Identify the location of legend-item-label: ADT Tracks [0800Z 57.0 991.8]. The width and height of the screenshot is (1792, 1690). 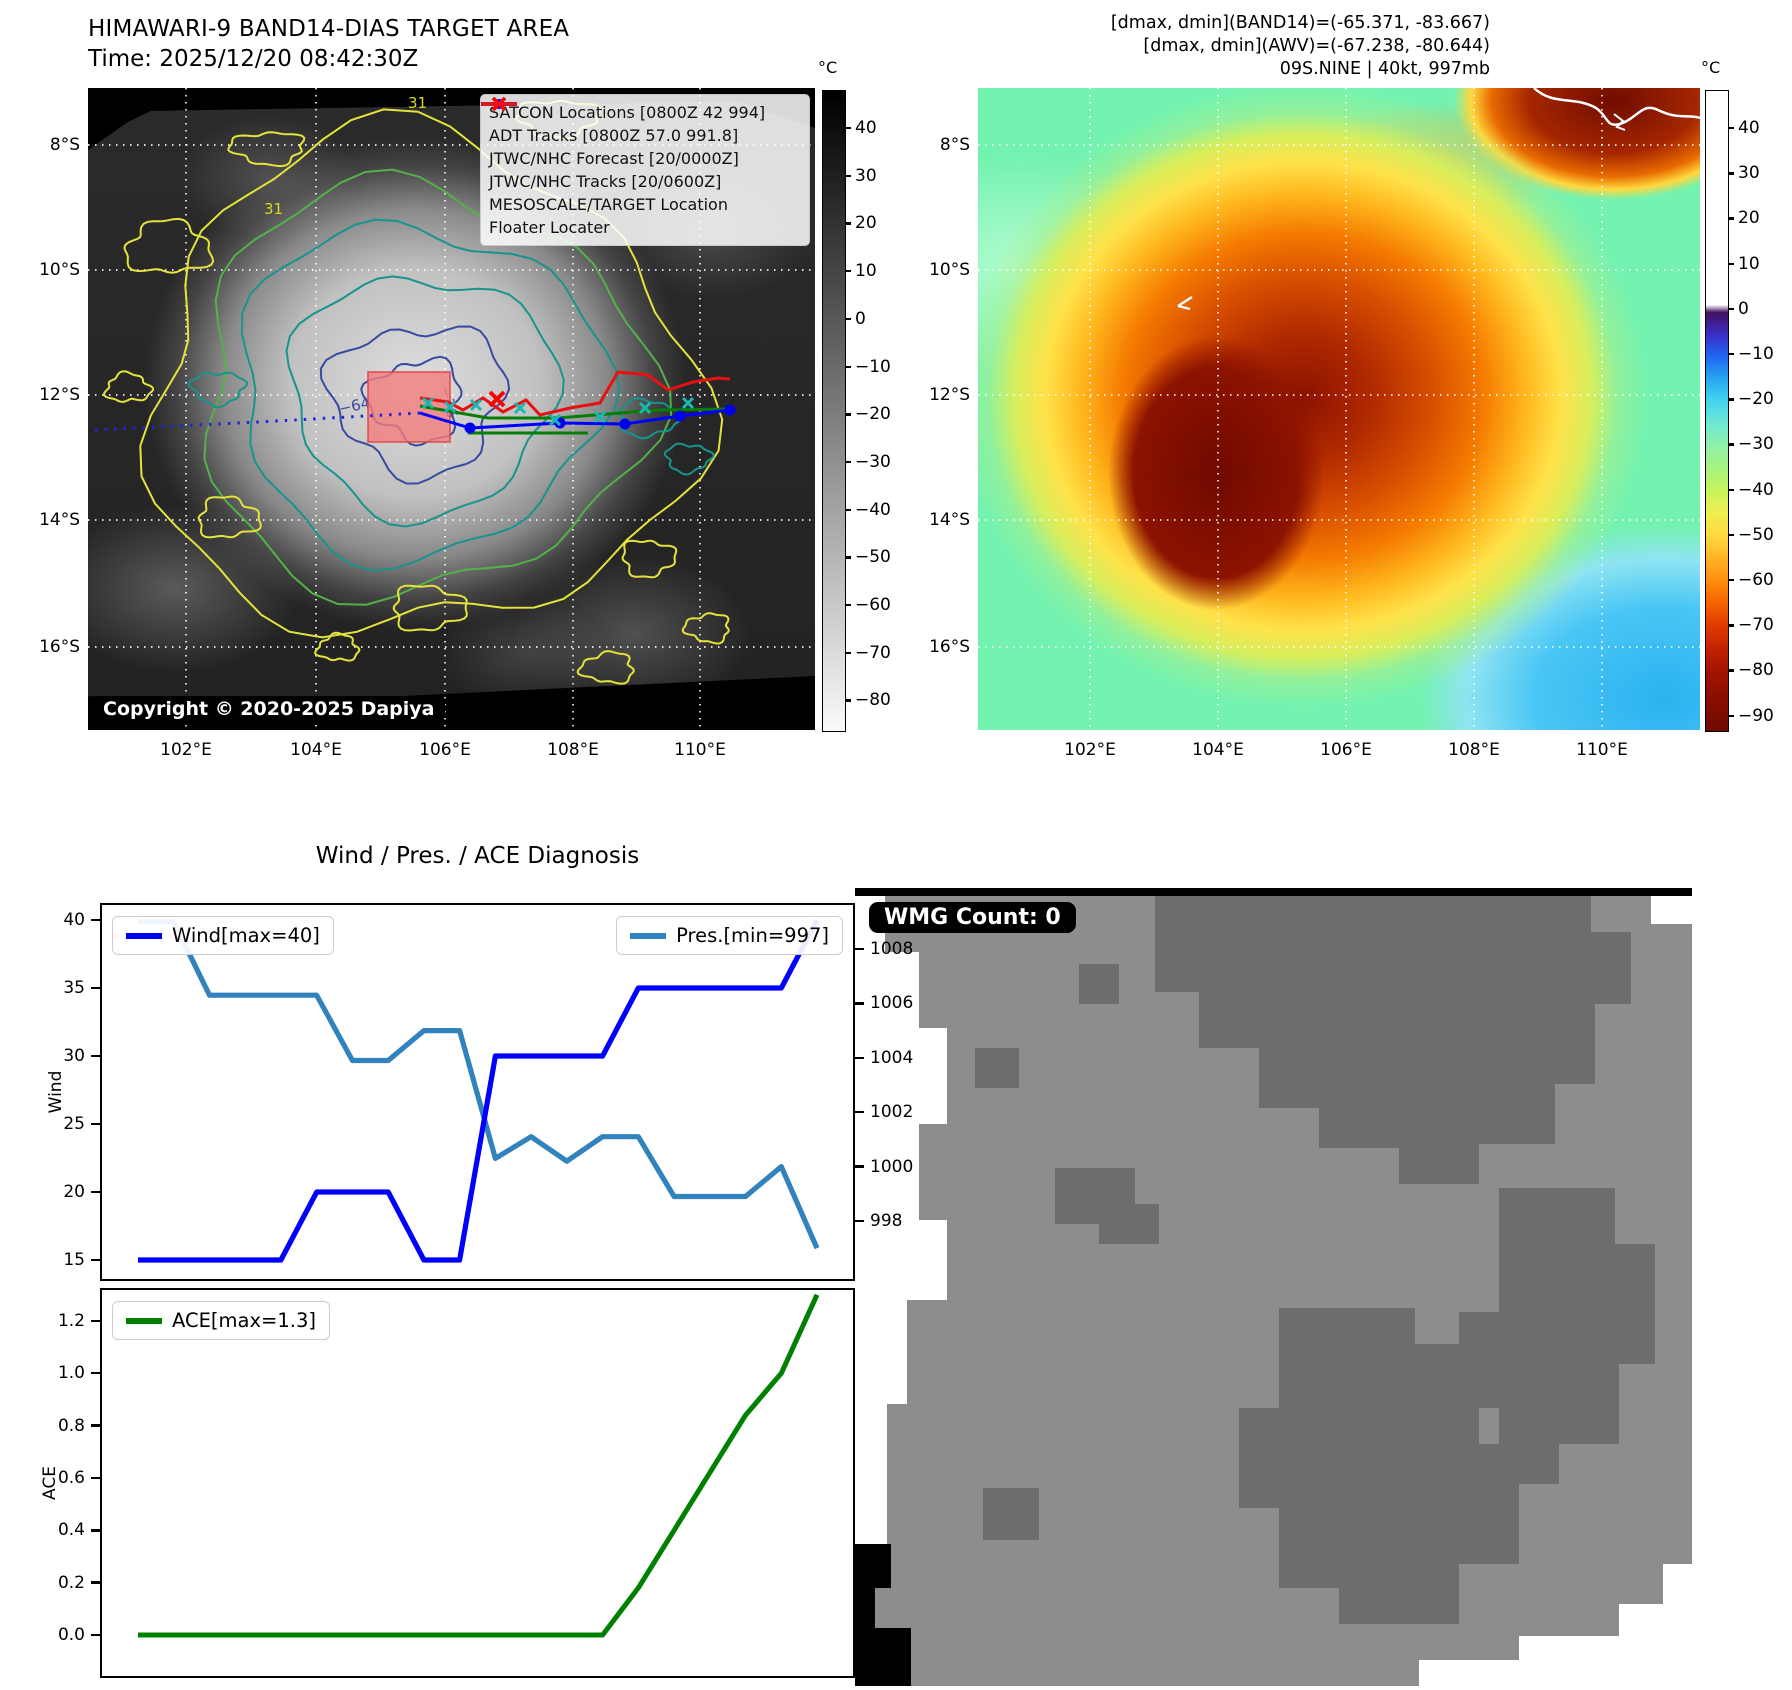
(614, 135).